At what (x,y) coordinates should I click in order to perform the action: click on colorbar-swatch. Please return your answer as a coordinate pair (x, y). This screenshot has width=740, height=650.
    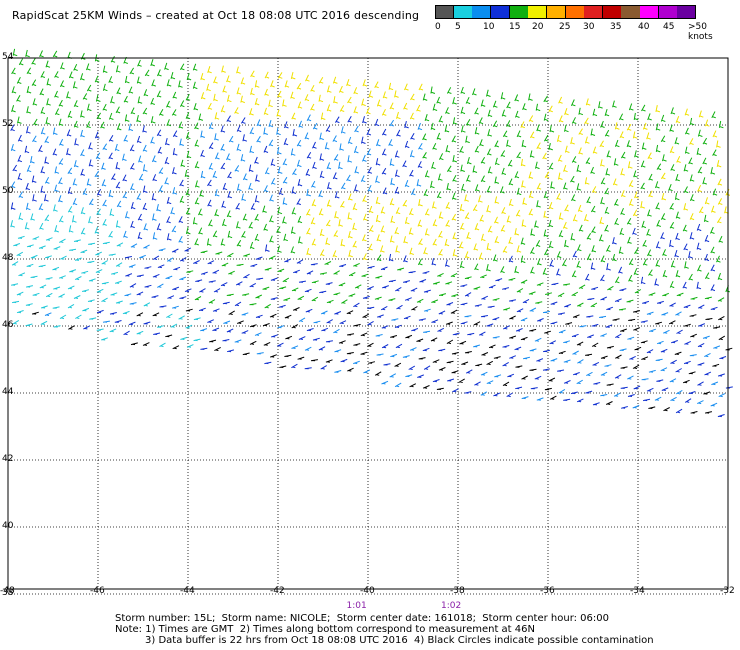
    Looking at the image, I should click on (668, 12).